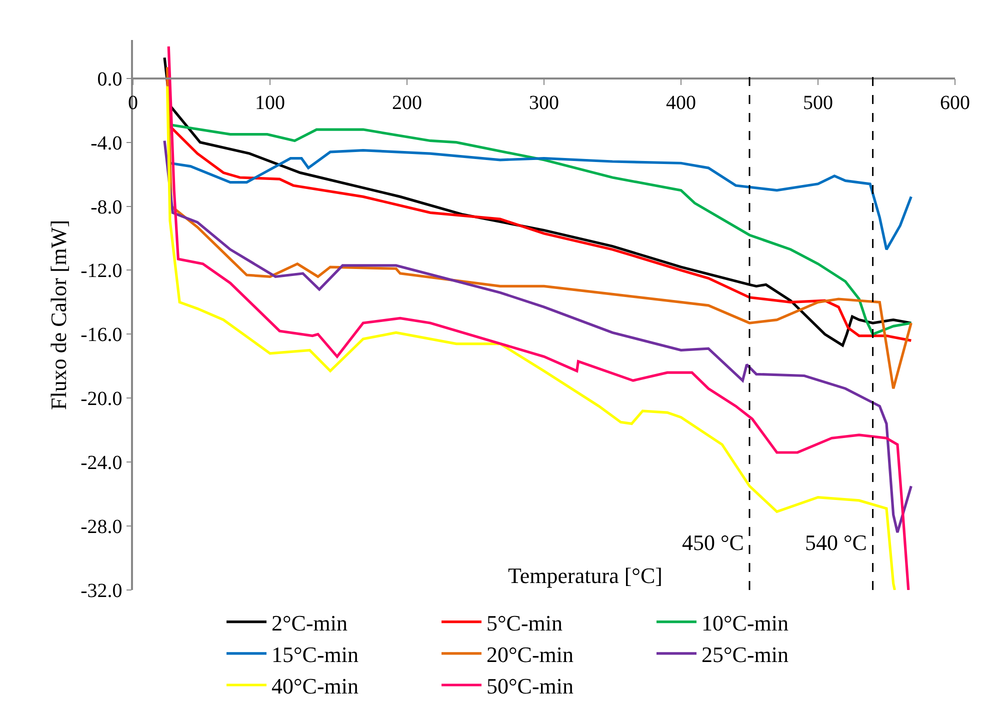 Image resolution: width=990 pixels, height=718 pixels. What do you see at coordinates (101, 527) in the screenshot?
I see `y-tick-label: -28.0` at bounding box center [101, 527].